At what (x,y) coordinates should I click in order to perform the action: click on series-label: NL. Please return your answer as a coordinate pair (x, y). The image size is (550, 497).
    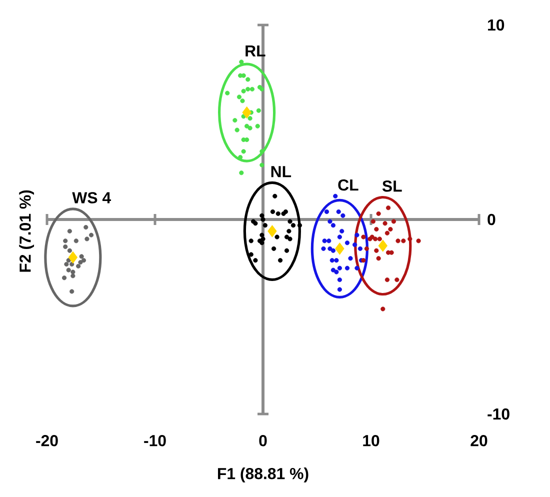
    Looking at the image, I should click on (281, 172).